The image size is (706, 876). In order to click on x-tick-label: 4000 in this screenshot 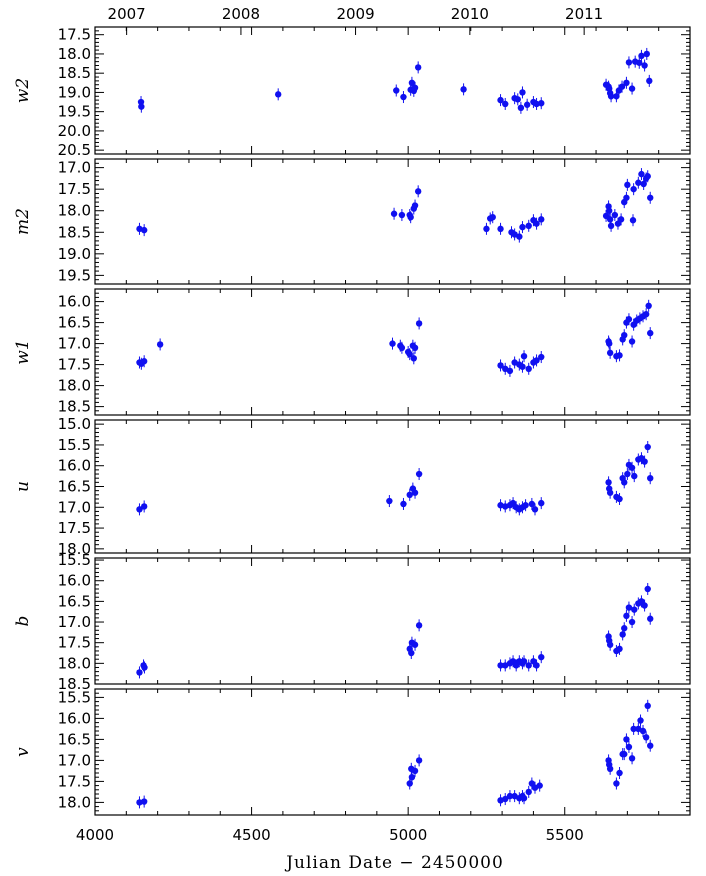, I will do `click(95, 835)`.